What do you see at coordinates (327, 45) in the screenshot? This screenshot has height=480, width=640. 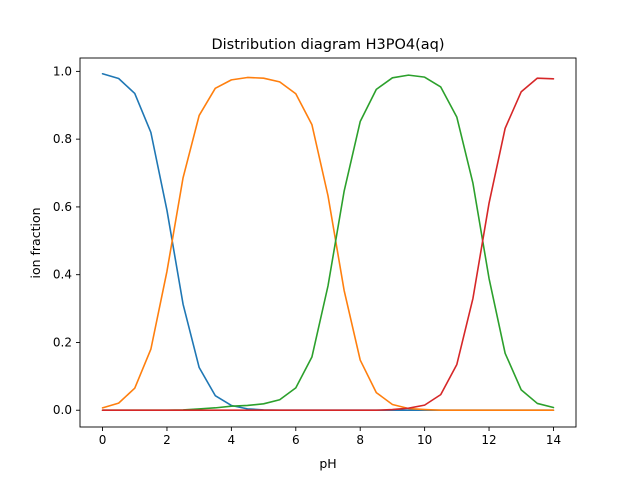 I see `chart-title: Distribution diagram H3PO4(aq)` at bounding box center [327, 45].